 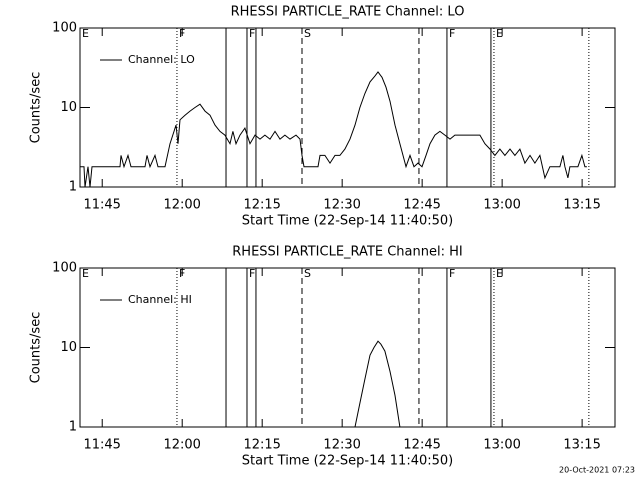 What do you see at coordinates (160, 299) in the screenshot?
I see `legend-label: Channel: HI` at bounding box center [160, 299].